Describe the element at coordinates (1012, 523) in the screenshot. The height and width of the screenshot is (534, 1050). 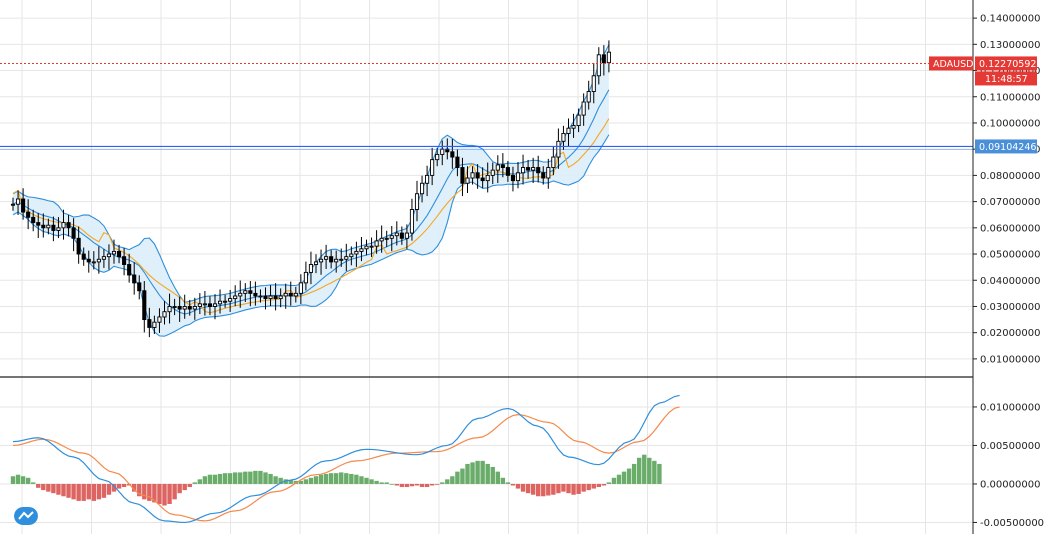
I see `macd-axis-tick-label: -0.00500000` at that location.